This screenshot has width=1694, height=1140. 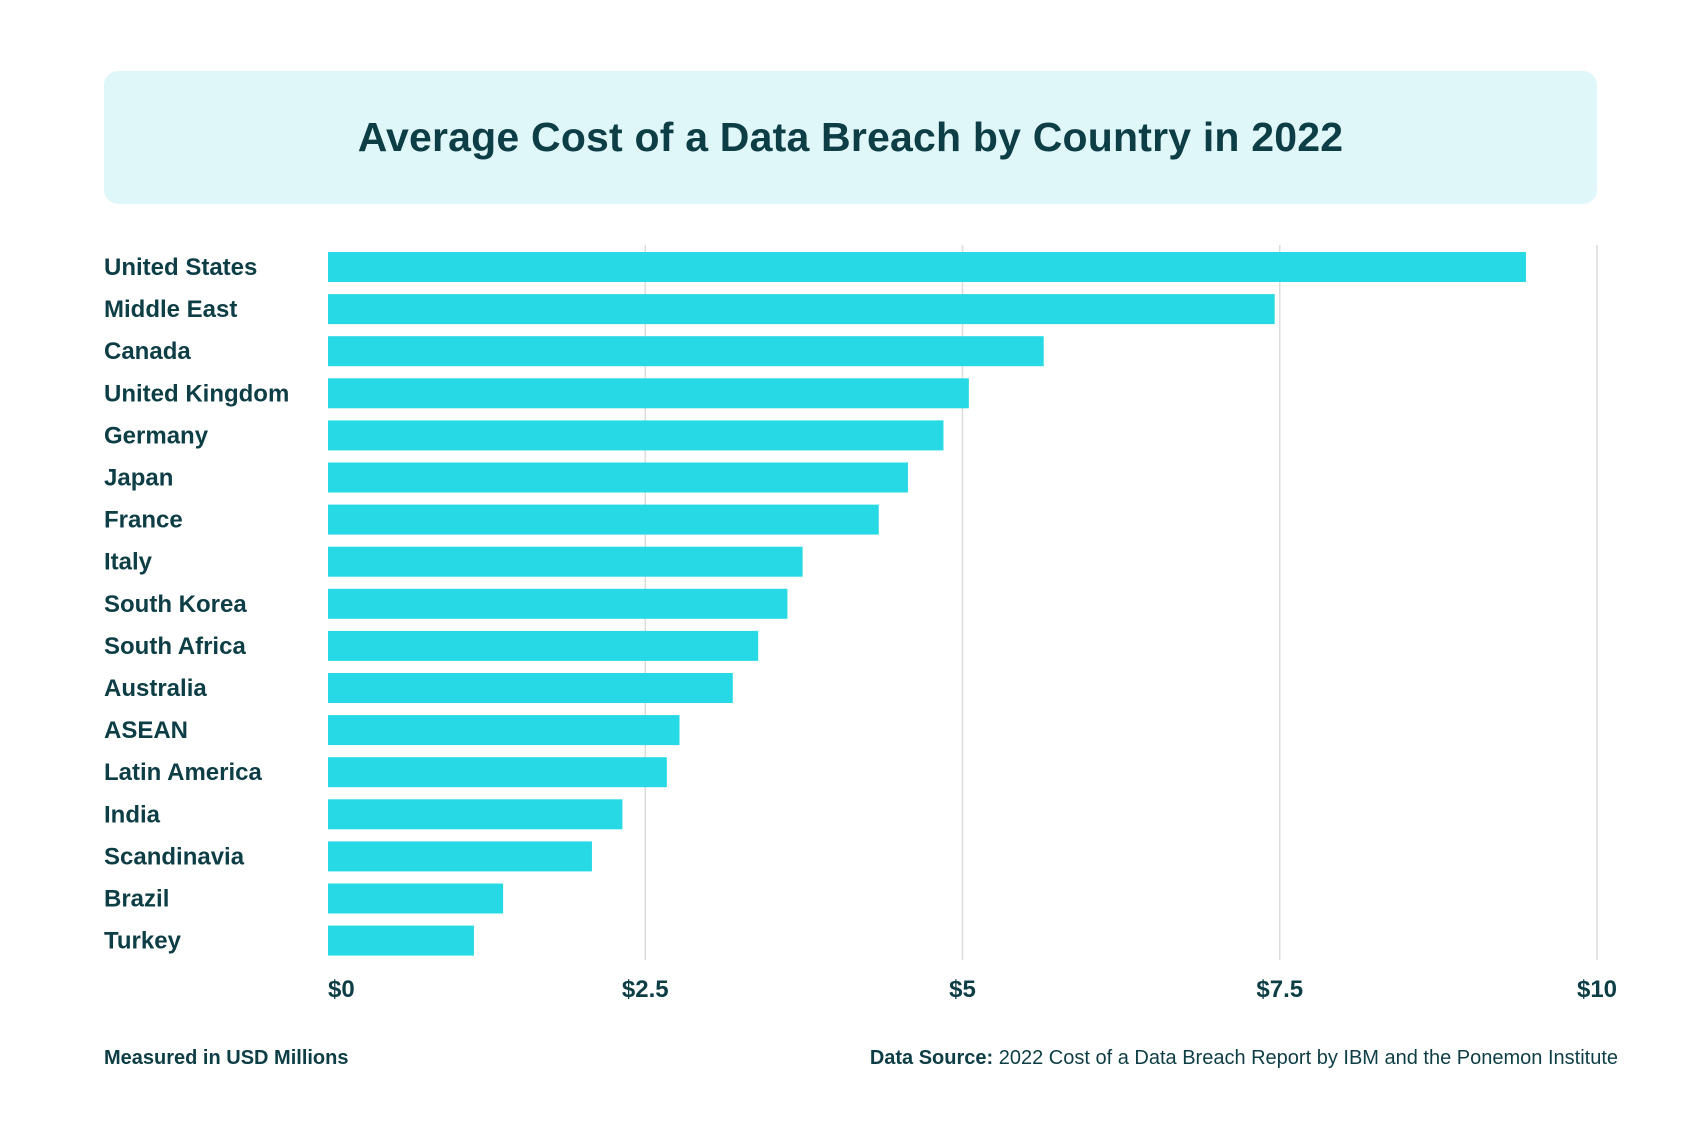 I want to click on category-label: Canada, so click(x=147, y=351).